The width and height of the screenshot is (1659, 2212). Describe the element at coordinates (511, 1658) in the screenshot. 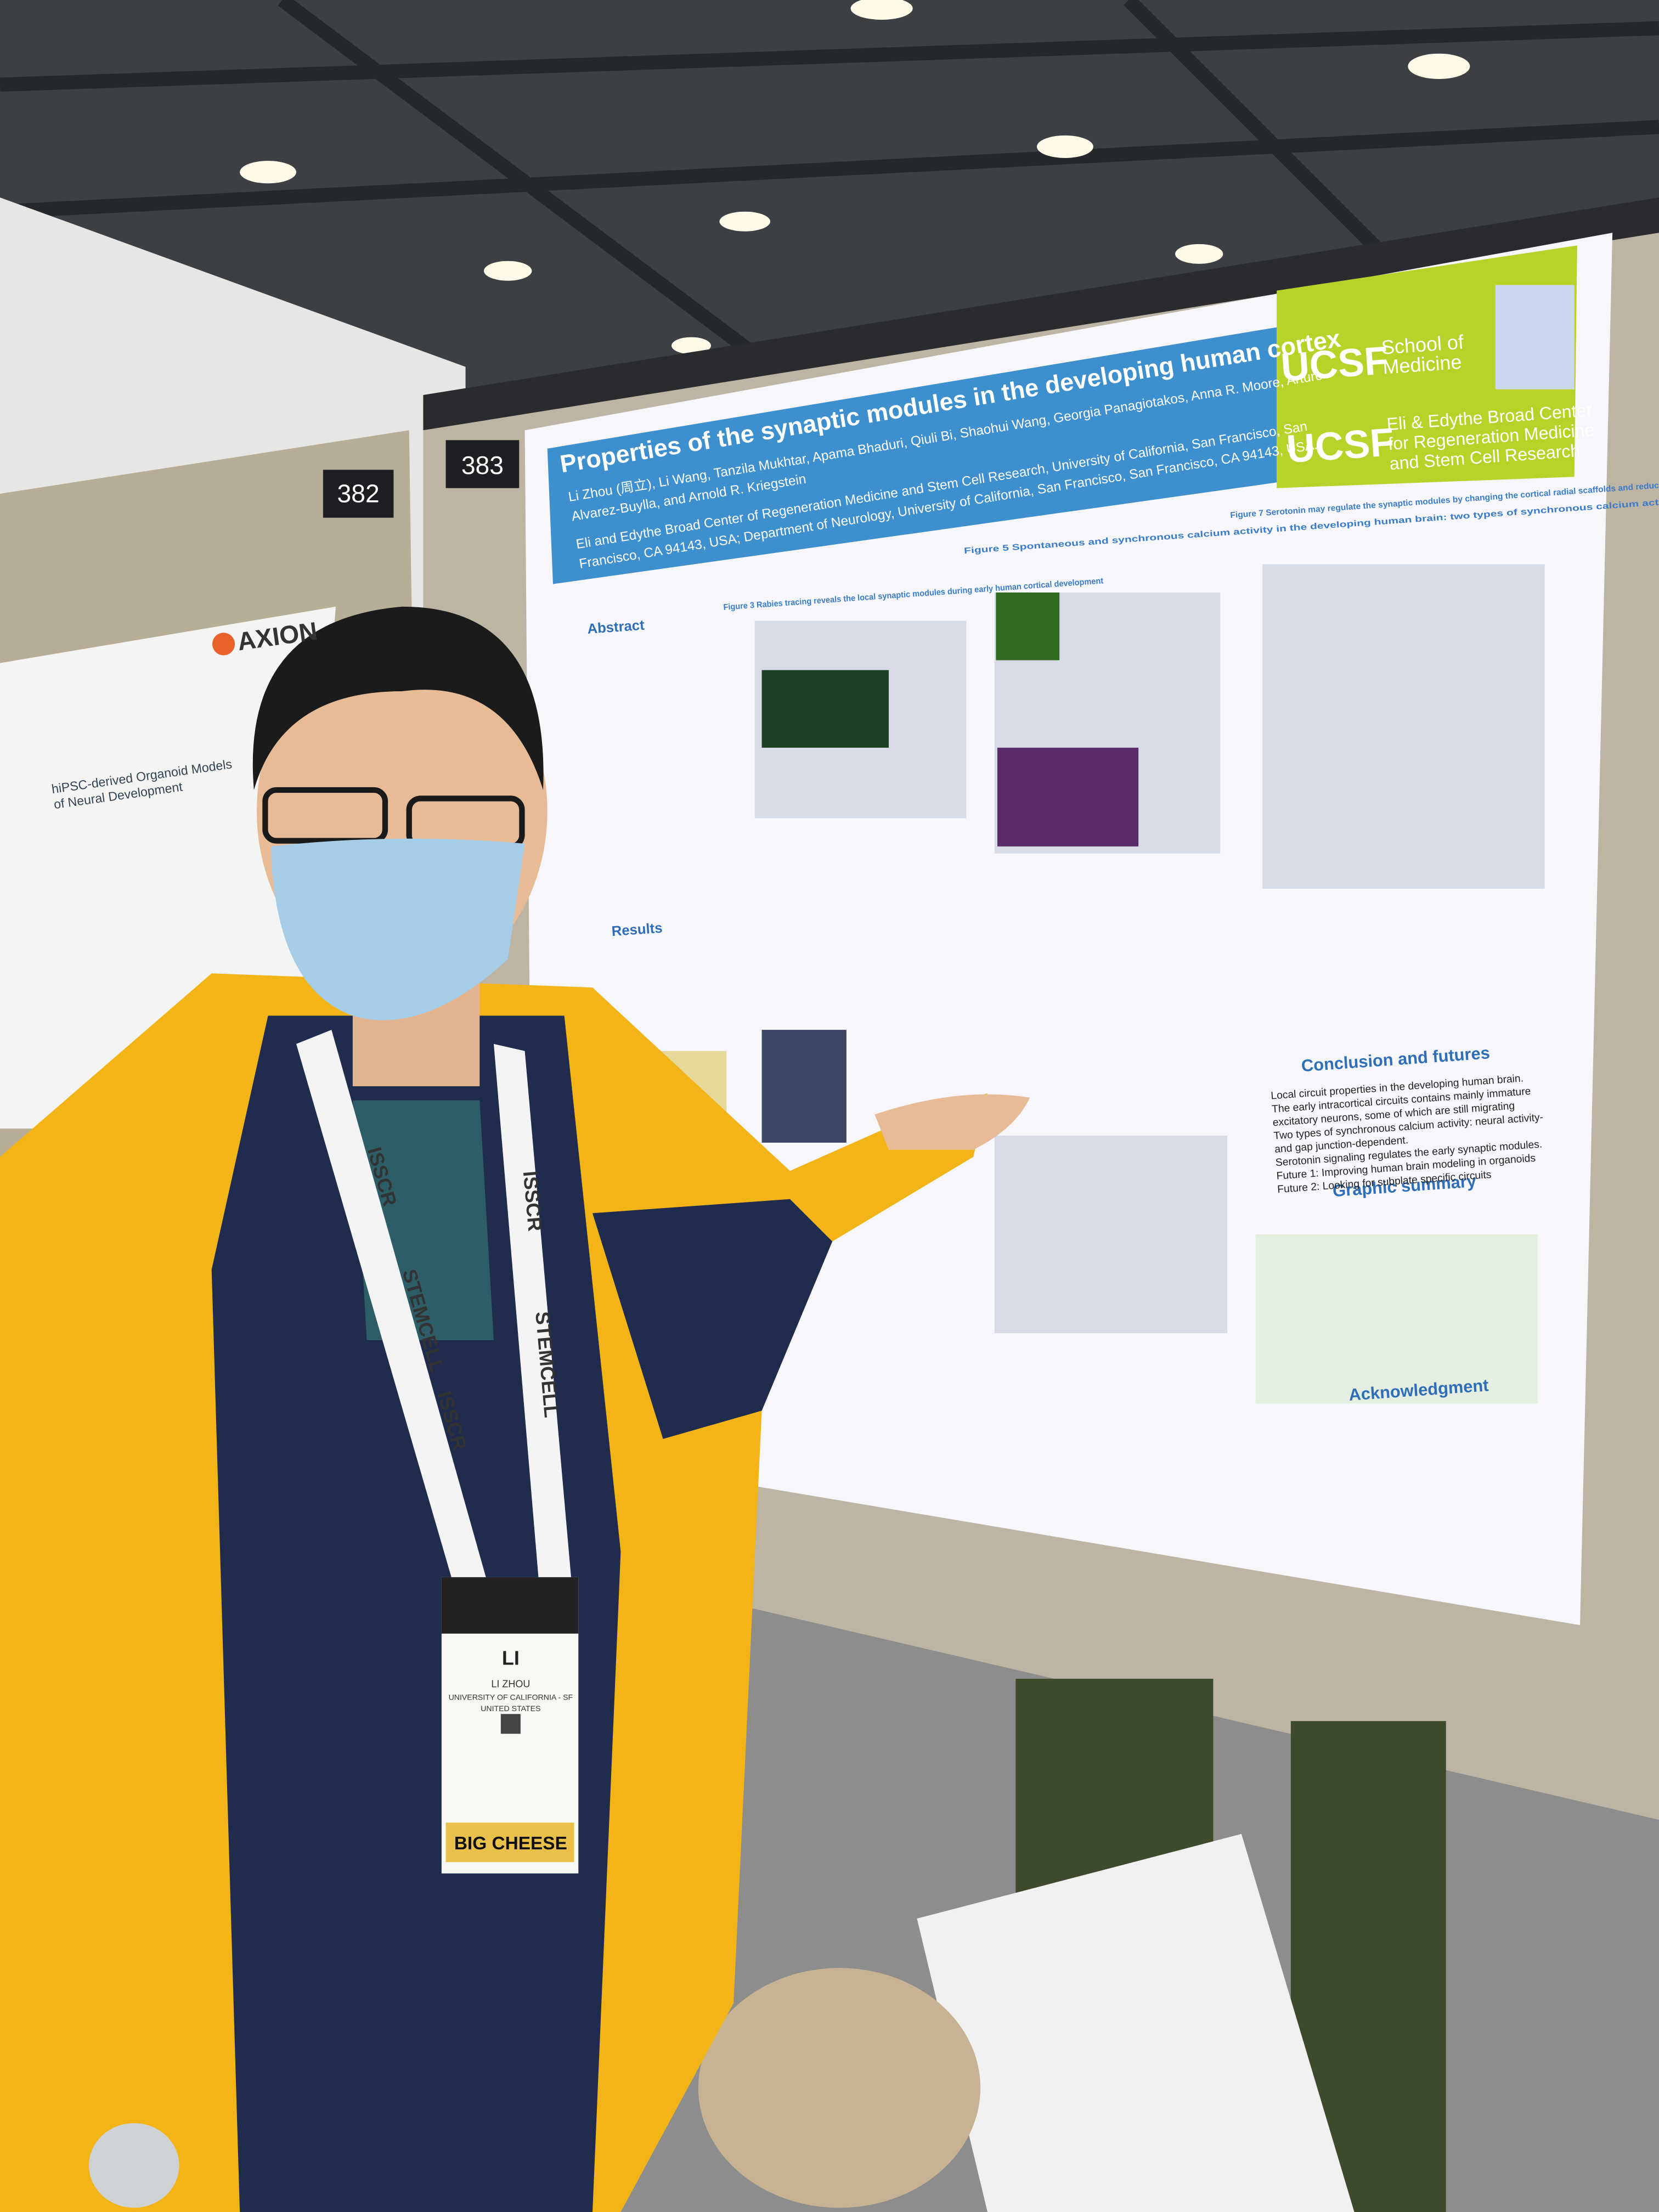

I see `badge-first-name: LI` at that location.